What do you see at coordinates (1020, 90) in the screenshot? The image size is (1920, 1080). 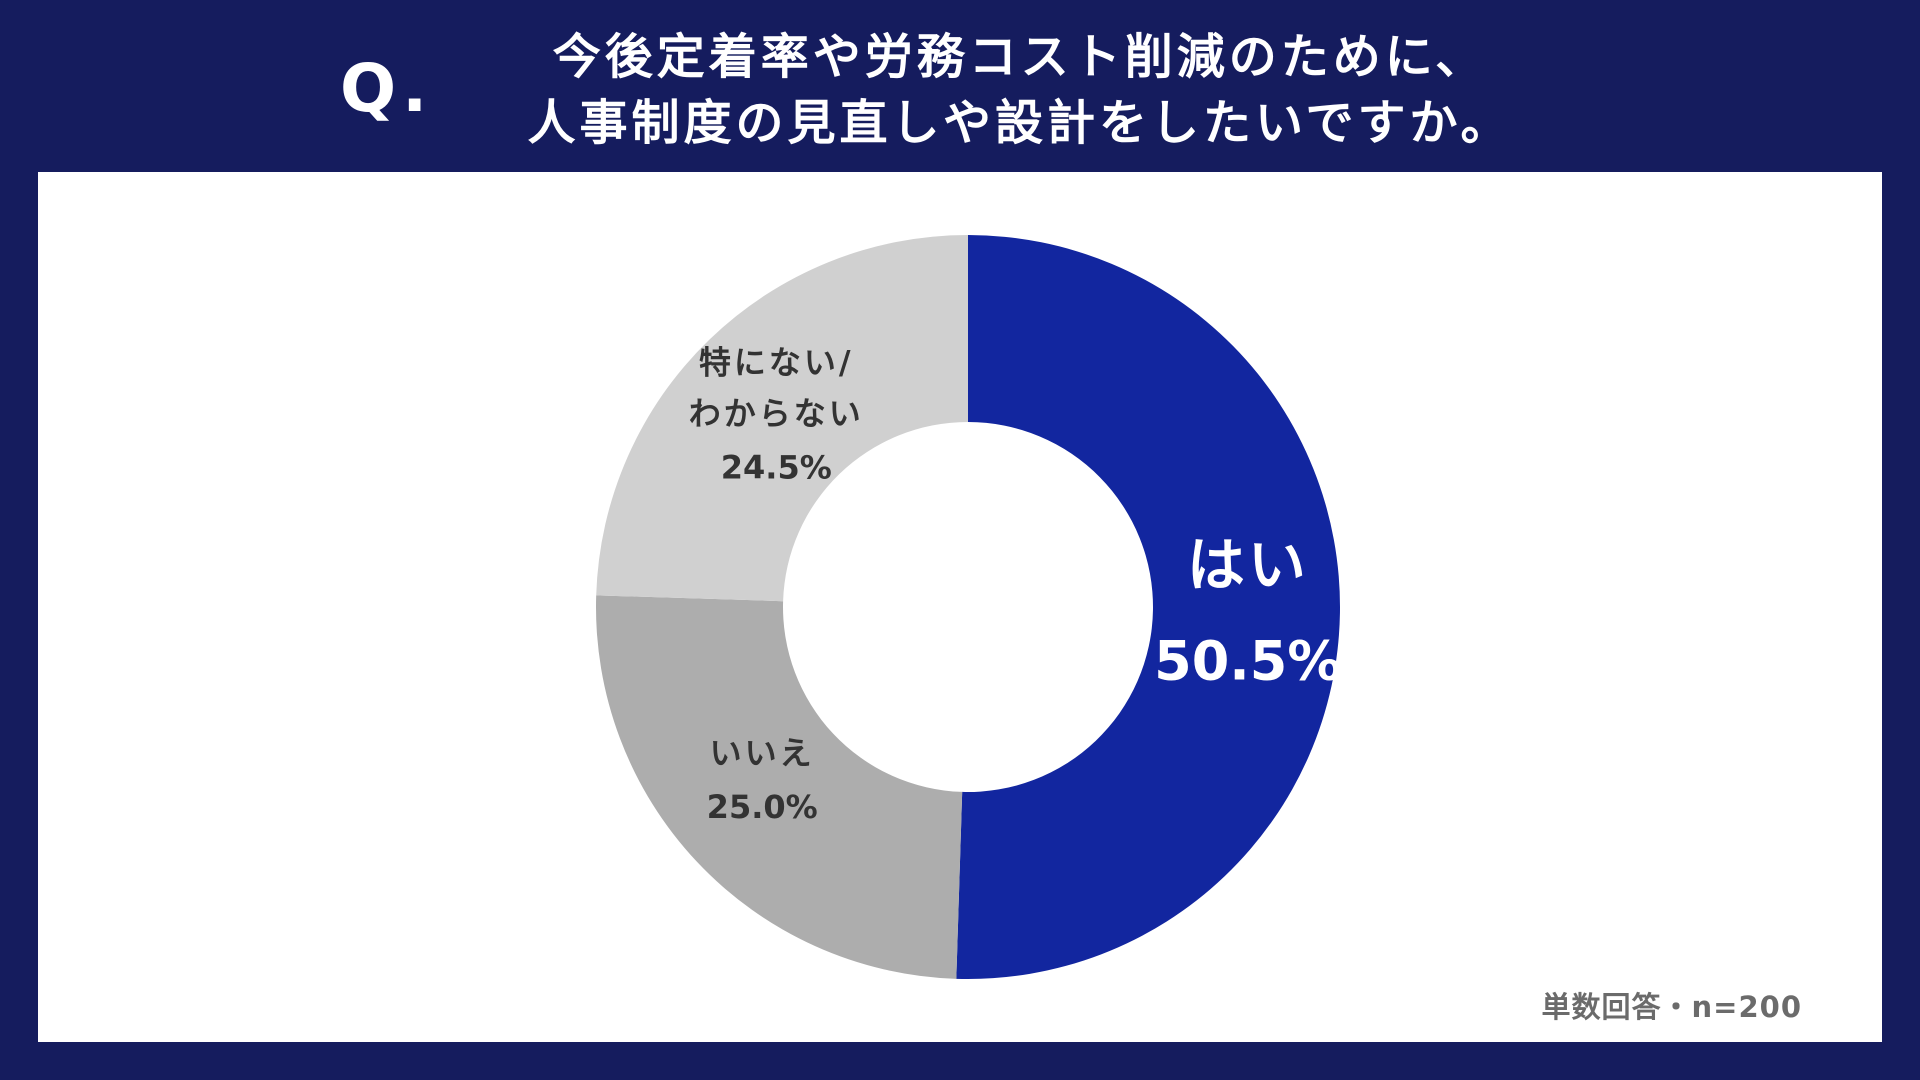 I see `question-text: 今後定着率や労務コスト削減のために、 人事制度の見直しや設計をしたいですか。` at bounding box center [1020, 90].